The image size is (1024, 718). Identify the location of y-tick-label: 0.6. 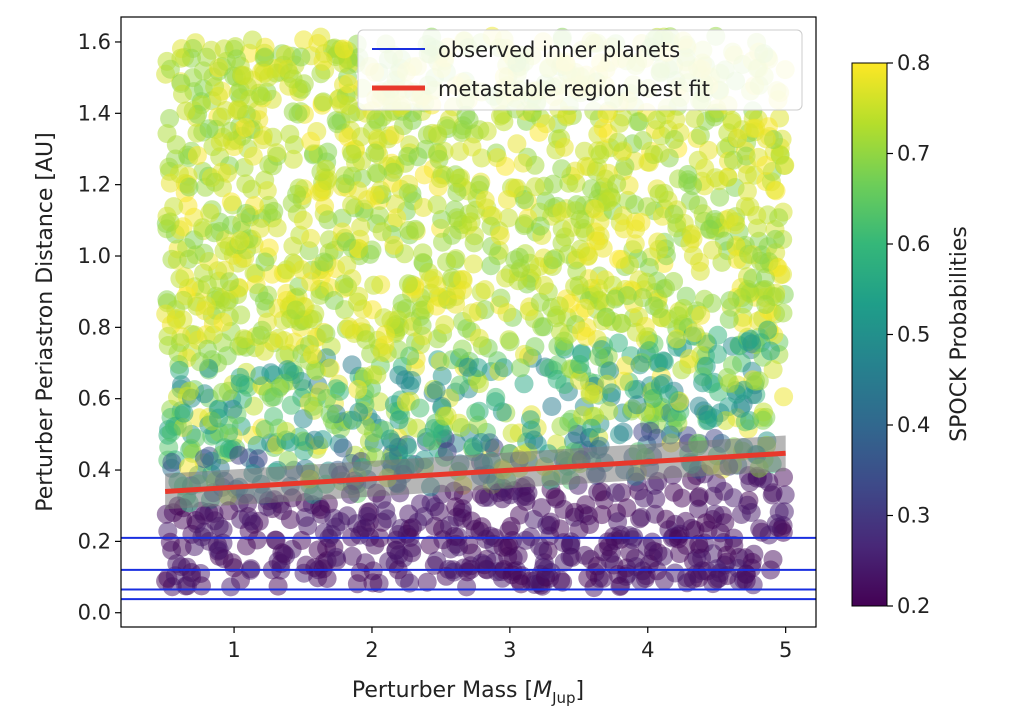
(94, 399).